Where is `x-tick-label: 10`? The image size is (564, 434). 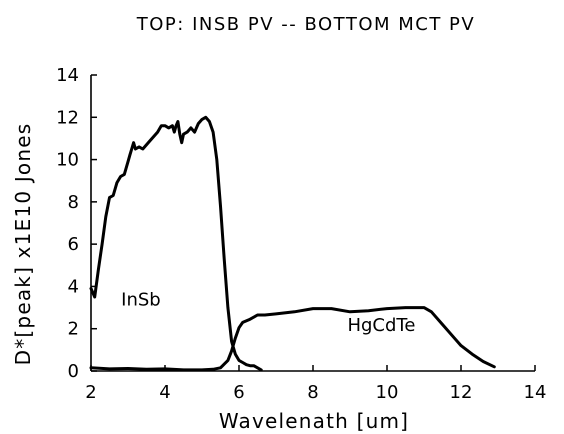
x-tick-label: 10 is located at coordinates (387, 392).